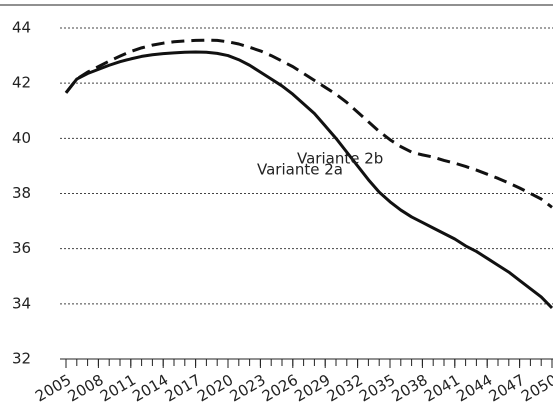  Describe the element at coordinates (21, 193) in the screenshot. I see `y-tick-label: 38` at that location.